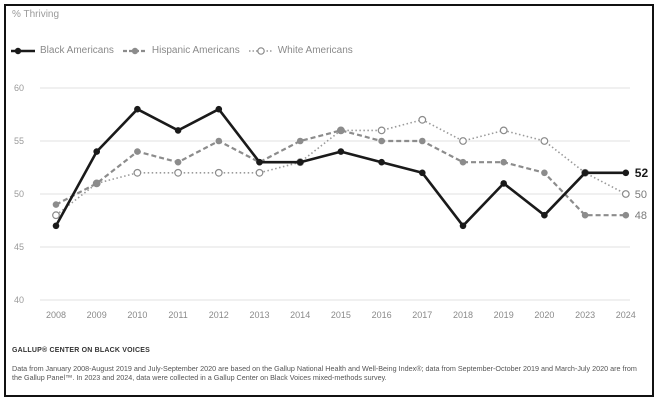 This screenshot has width=662, height=403. What do you see at coordinates (259, 315) in the screenshot?
I see `x-tick-label: 2013` at bounding box center [259, 315].